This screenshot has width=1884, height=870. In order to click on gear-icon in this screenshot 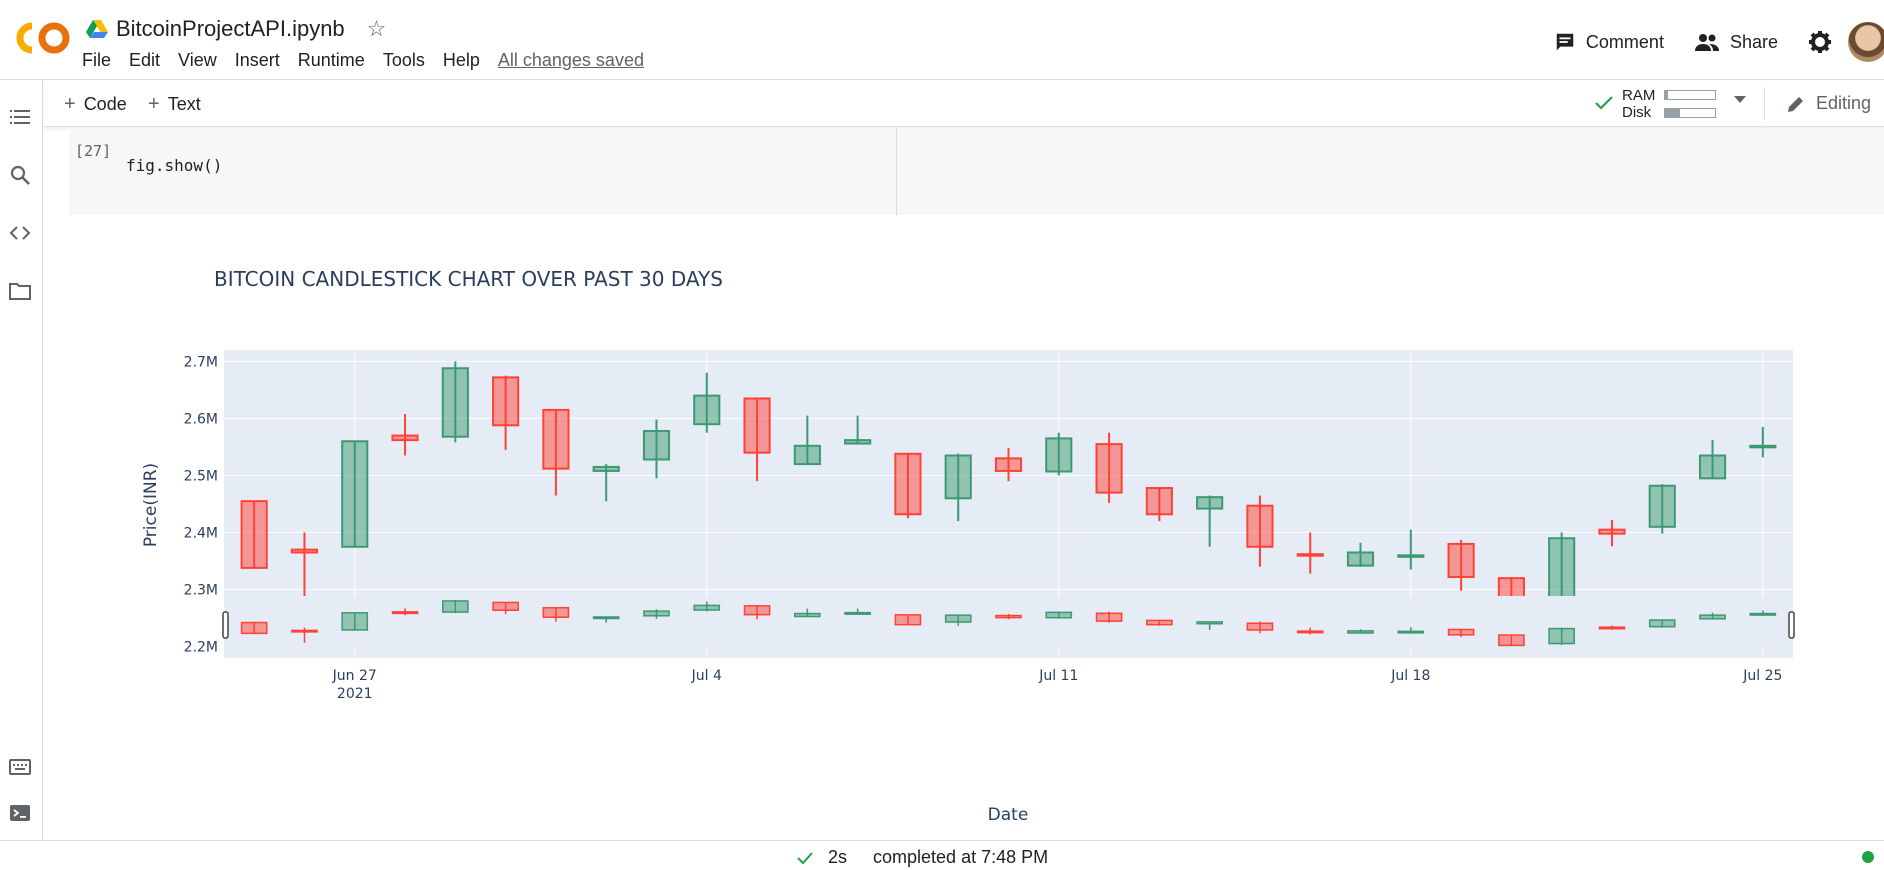, I will do `click(1820, 42)`.